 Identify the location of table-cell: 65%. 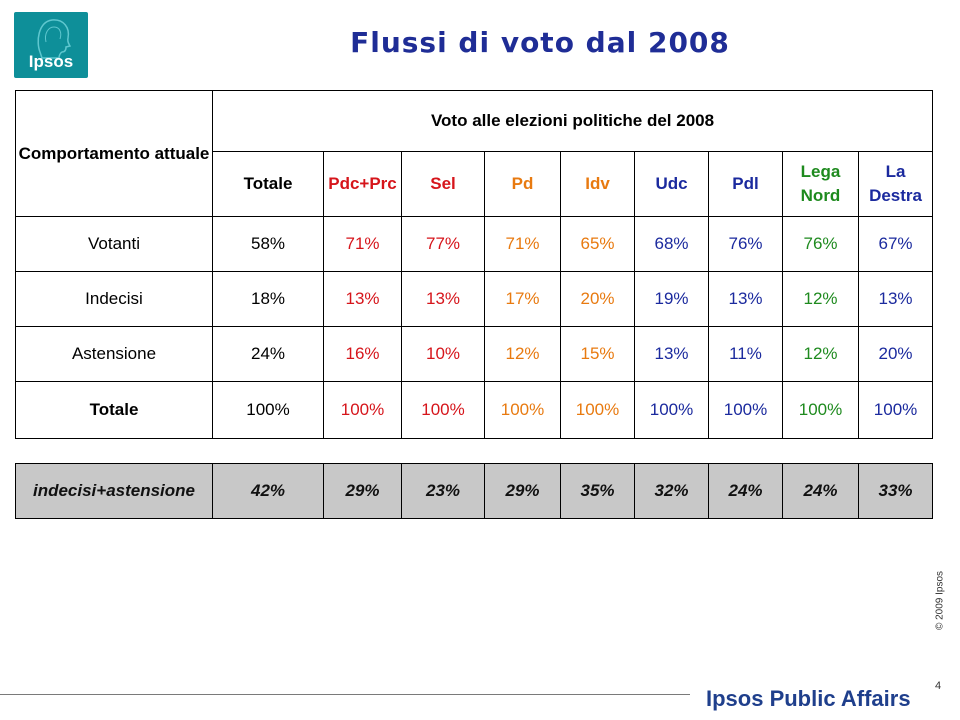
(597, 244).